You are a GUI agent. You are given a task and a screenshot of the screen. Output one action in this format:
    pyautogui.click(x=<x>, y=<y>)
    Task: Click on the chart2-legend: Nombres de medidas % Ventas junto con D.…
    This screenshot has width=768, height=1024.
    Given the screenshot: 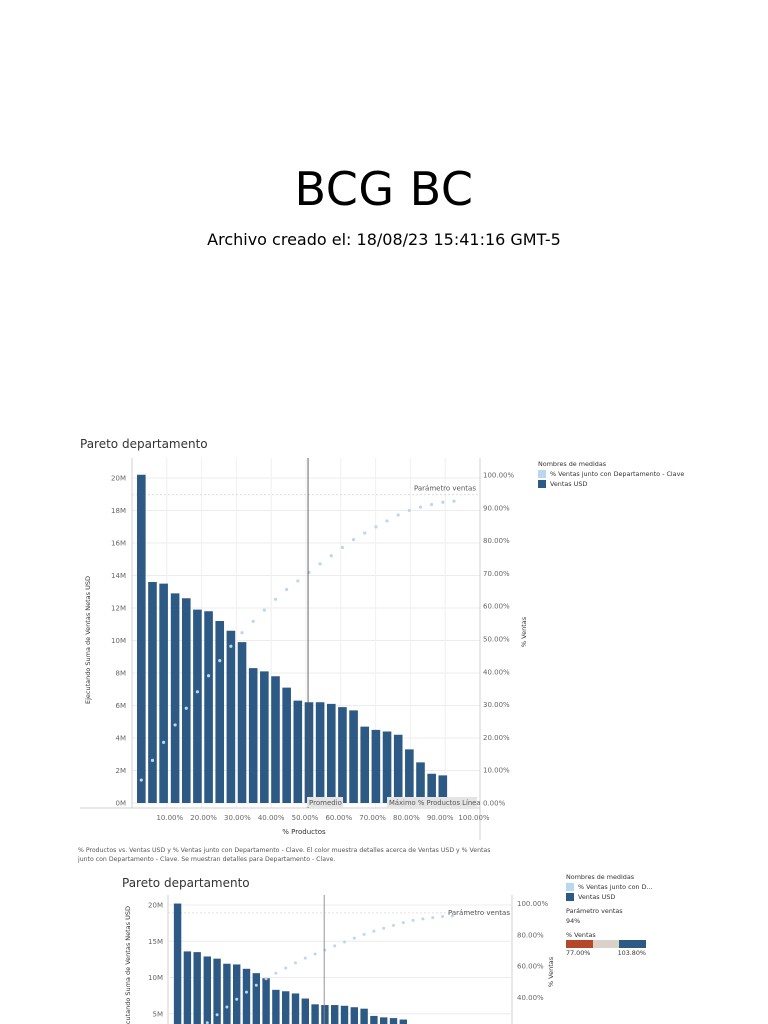 What is the action you would take?
    pyautogui.click(x=621, y=915)
    